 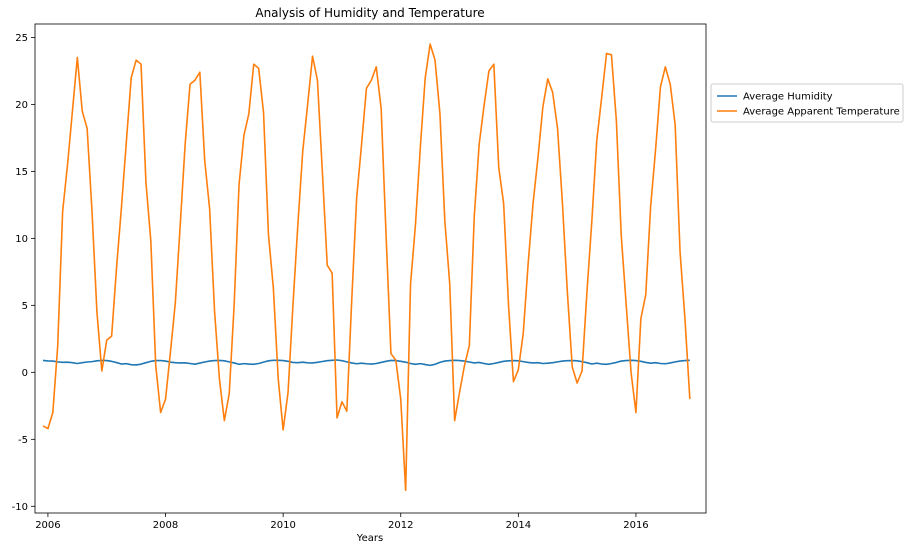 I want to click on y-tick-label: 0, so click(x=25, y=373).